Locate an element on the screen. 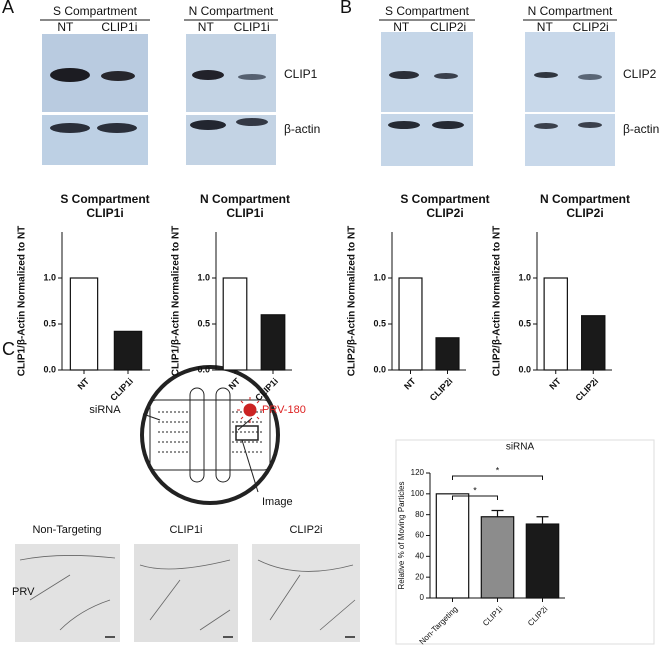 The width and height of the screenshot is (660, 653). y-tick-label: 80 is located at coordinates (419, 514).